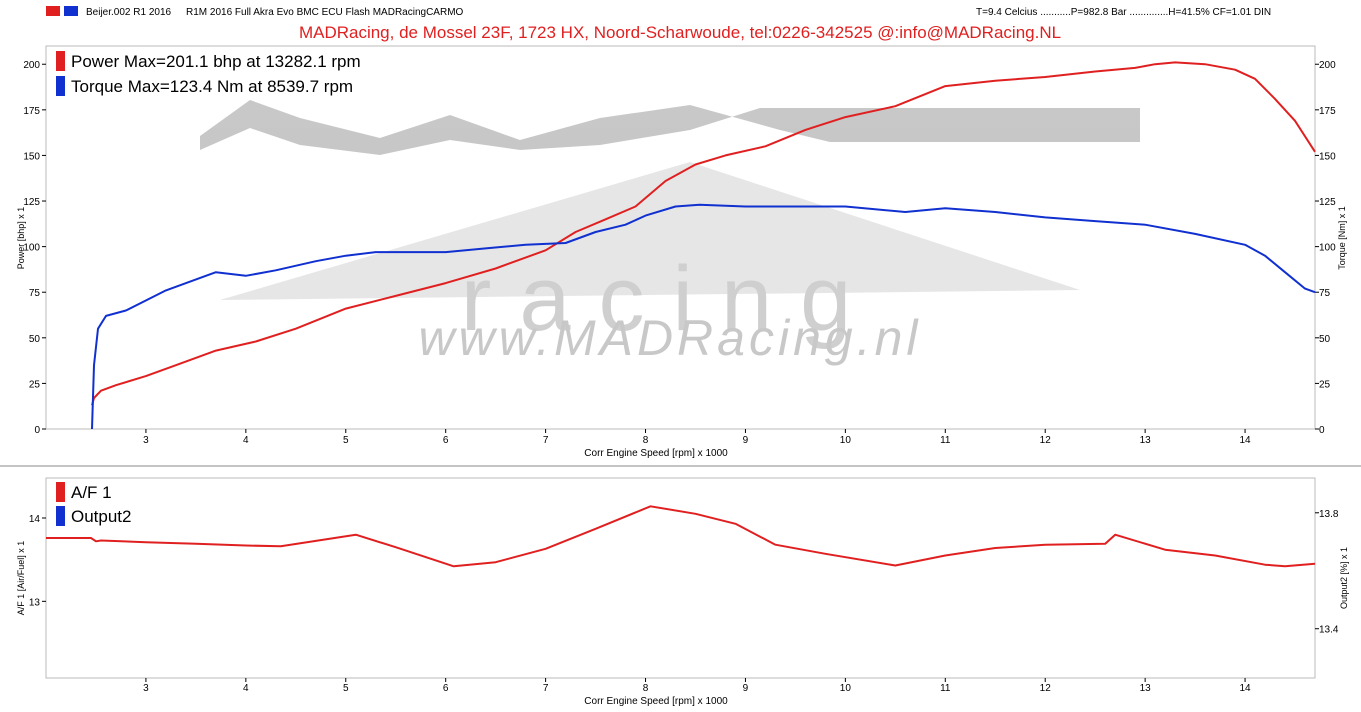 This screenshot has height=712, width=1361. I want to click on afr-x-tick-label: 5, so click(346, 688).